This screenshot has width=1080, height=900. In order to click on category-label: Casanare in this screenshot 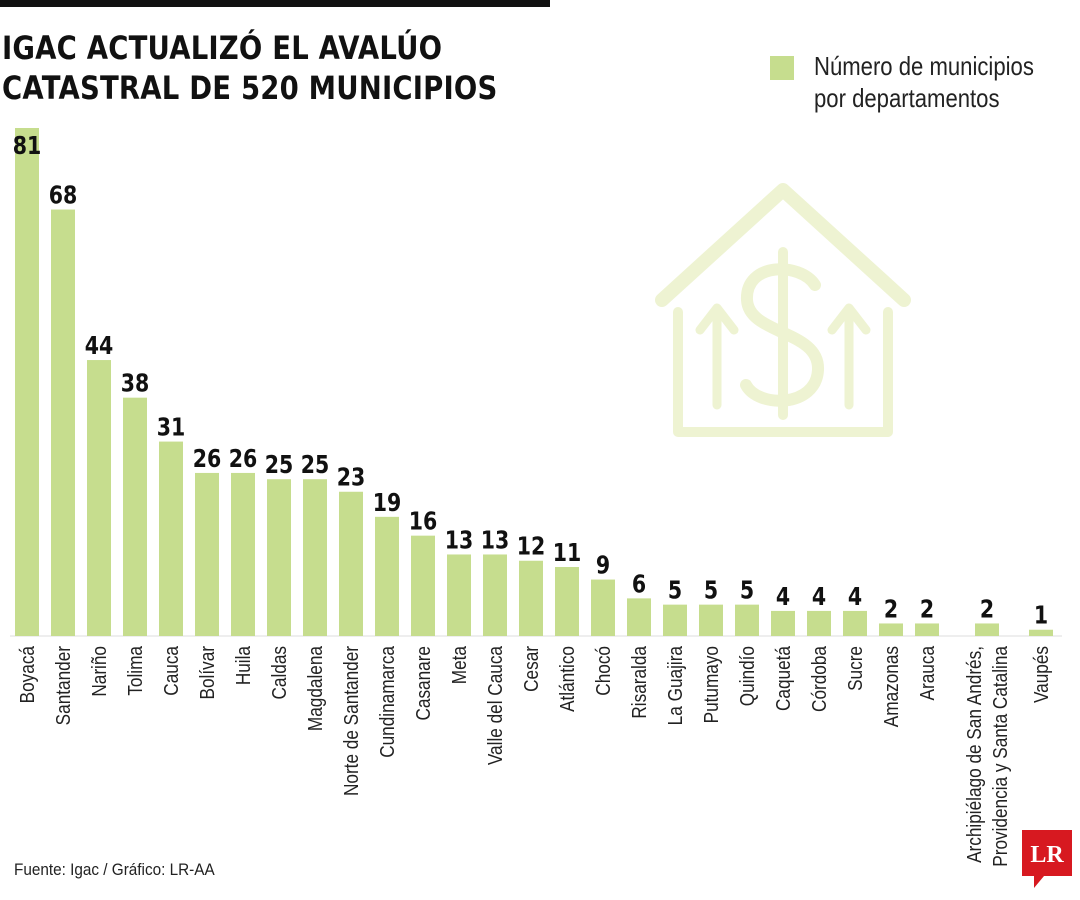, I will do `click(423, 683)`.